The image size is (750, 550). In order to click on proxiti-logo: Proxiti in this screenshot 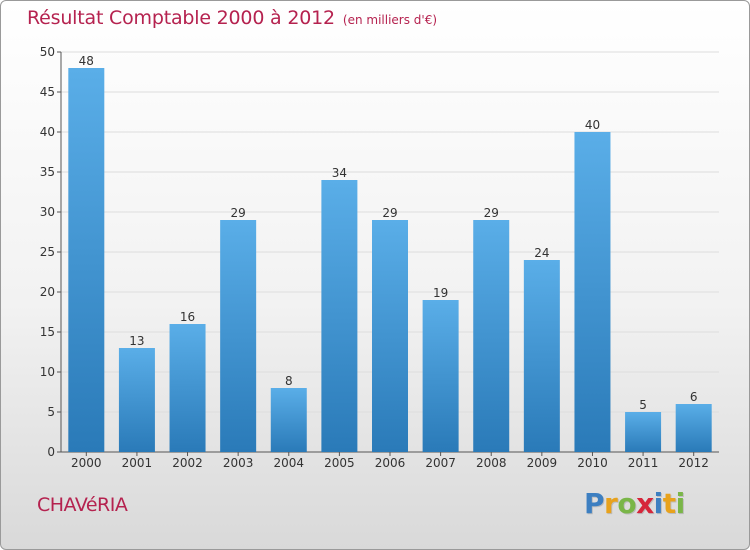, I will do `click(634, 503)`.